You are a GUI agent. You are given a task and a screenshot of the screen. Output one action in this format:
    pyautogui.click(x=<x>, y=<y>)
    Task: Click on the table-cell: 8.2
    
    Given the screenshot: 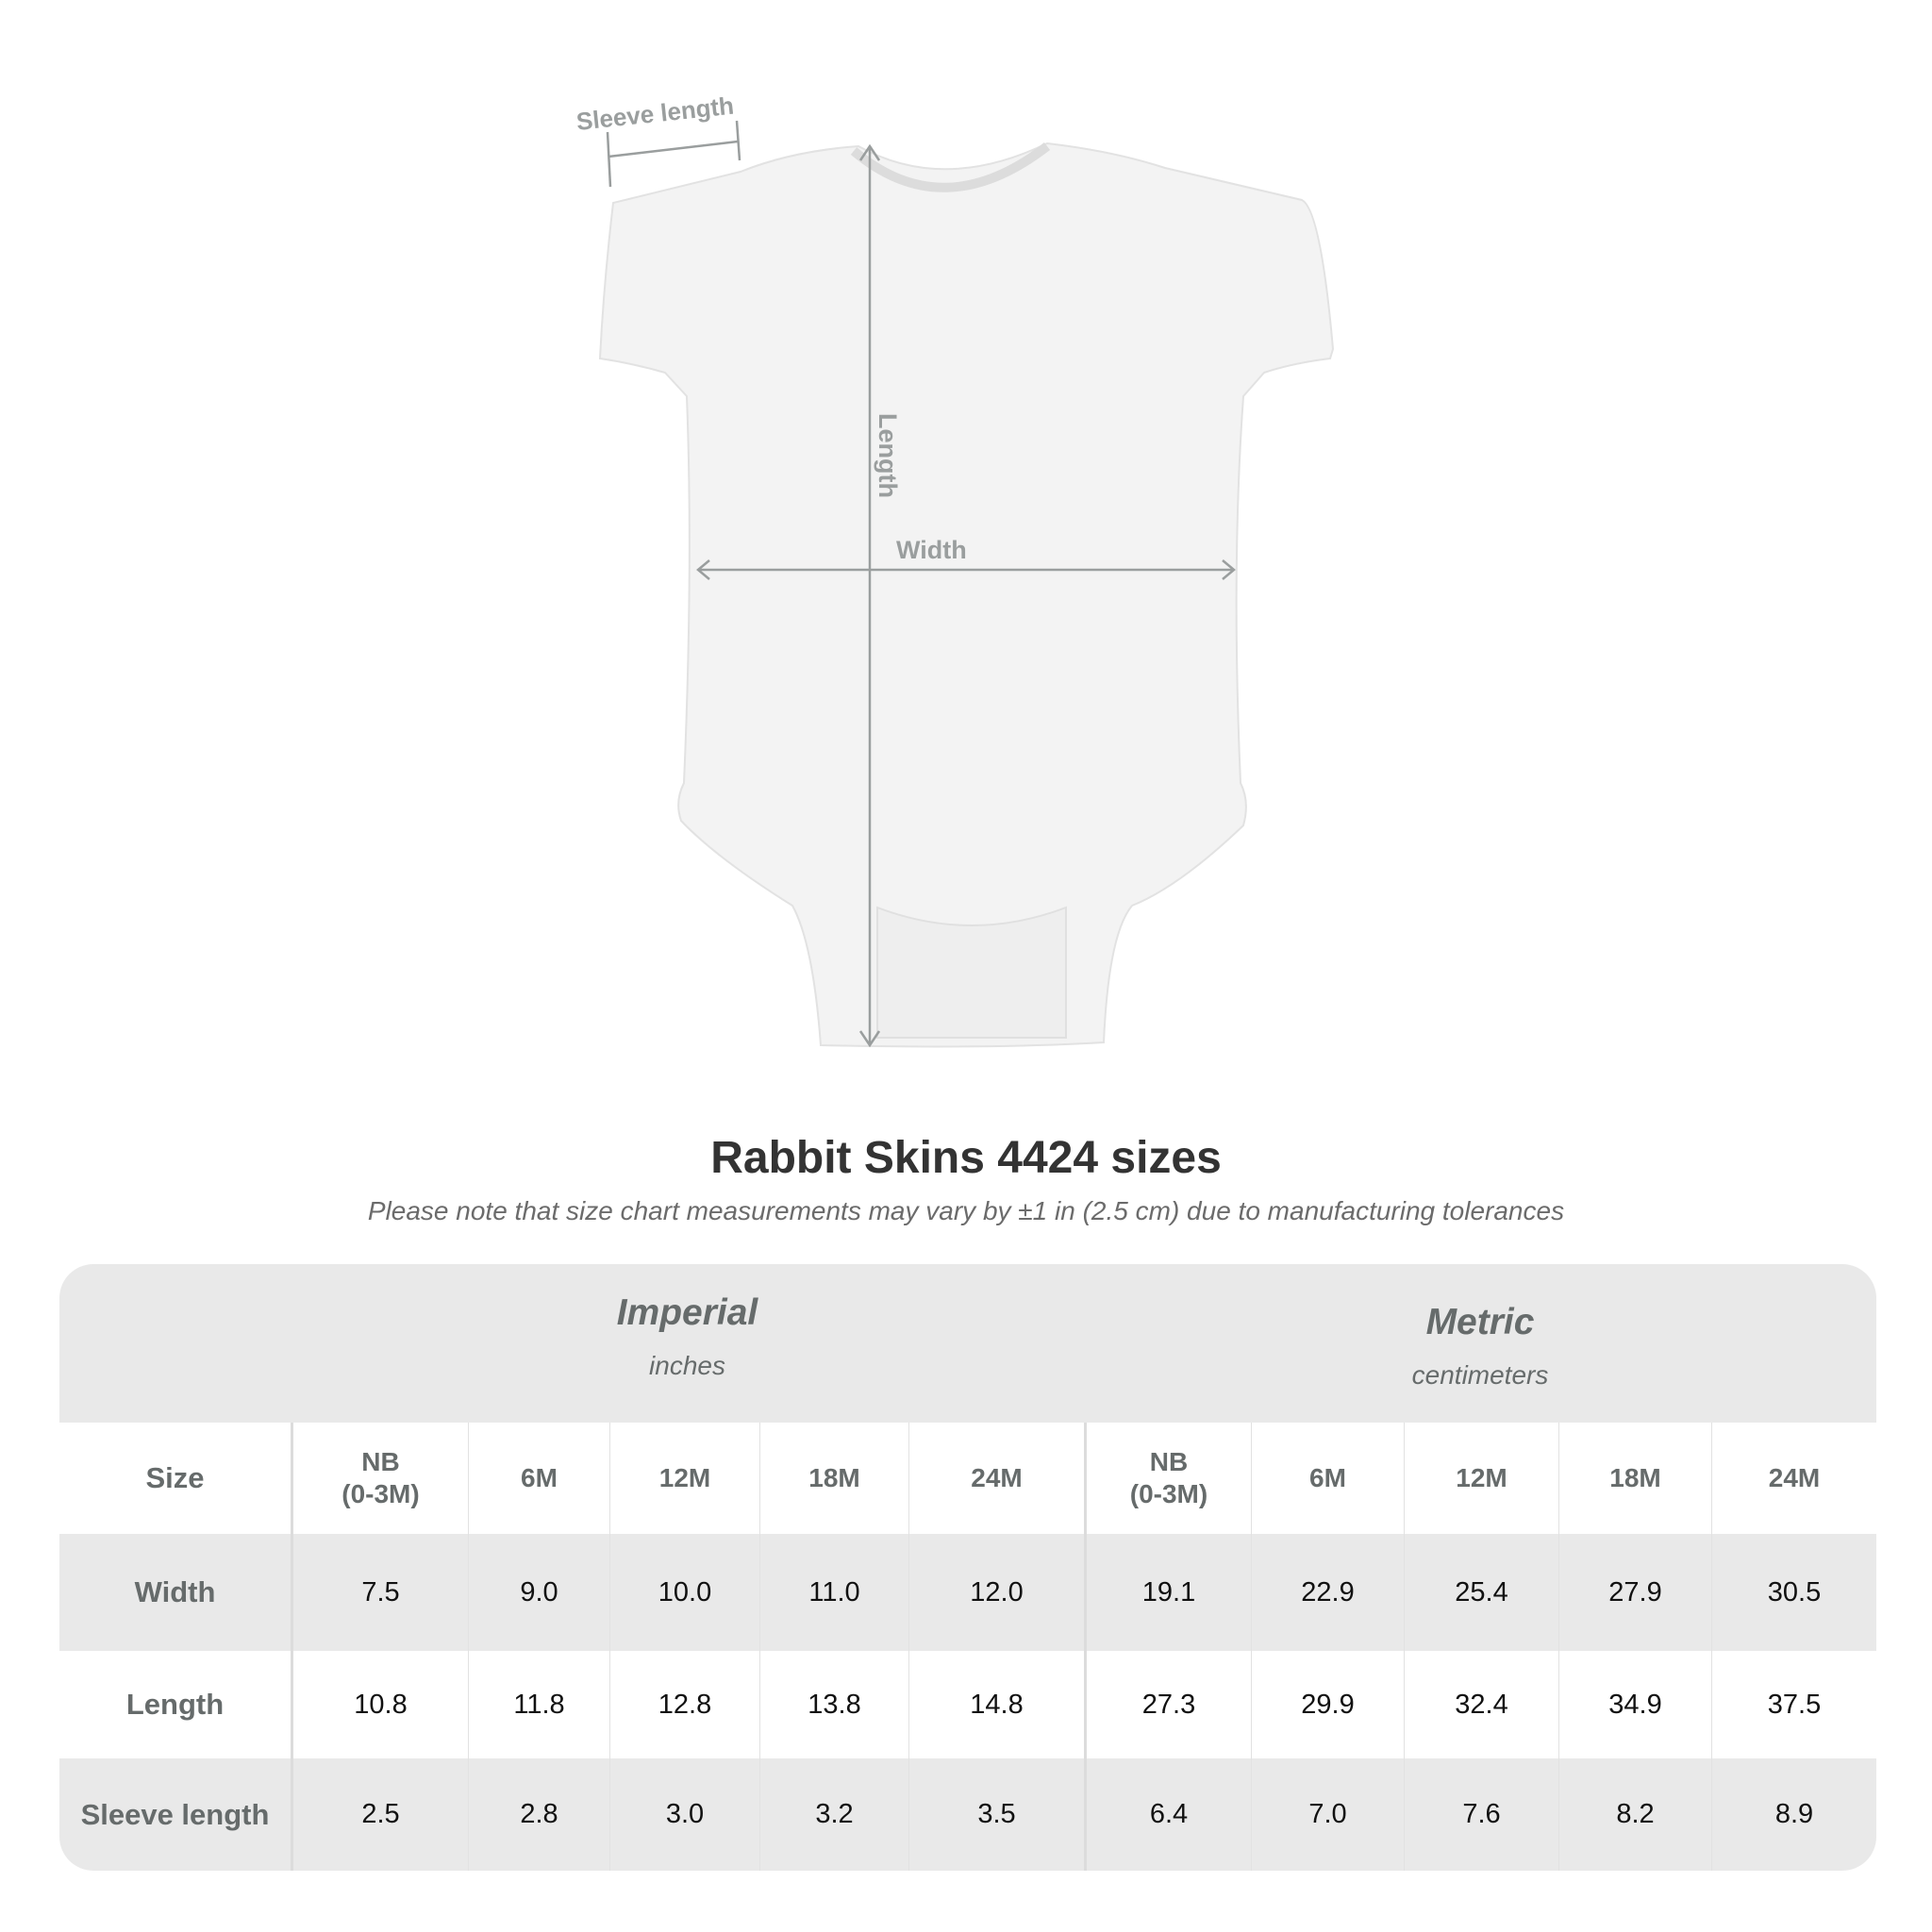 What is the action you would take?
    pyautogui.click(x=1635, y=1814)
    